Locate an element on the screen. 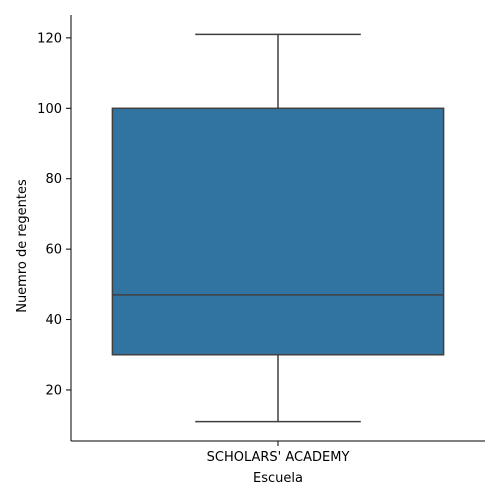 The width and height of the screenshot is (500, 500). y-tick-label: 20 is located at coordinates (53, 390).